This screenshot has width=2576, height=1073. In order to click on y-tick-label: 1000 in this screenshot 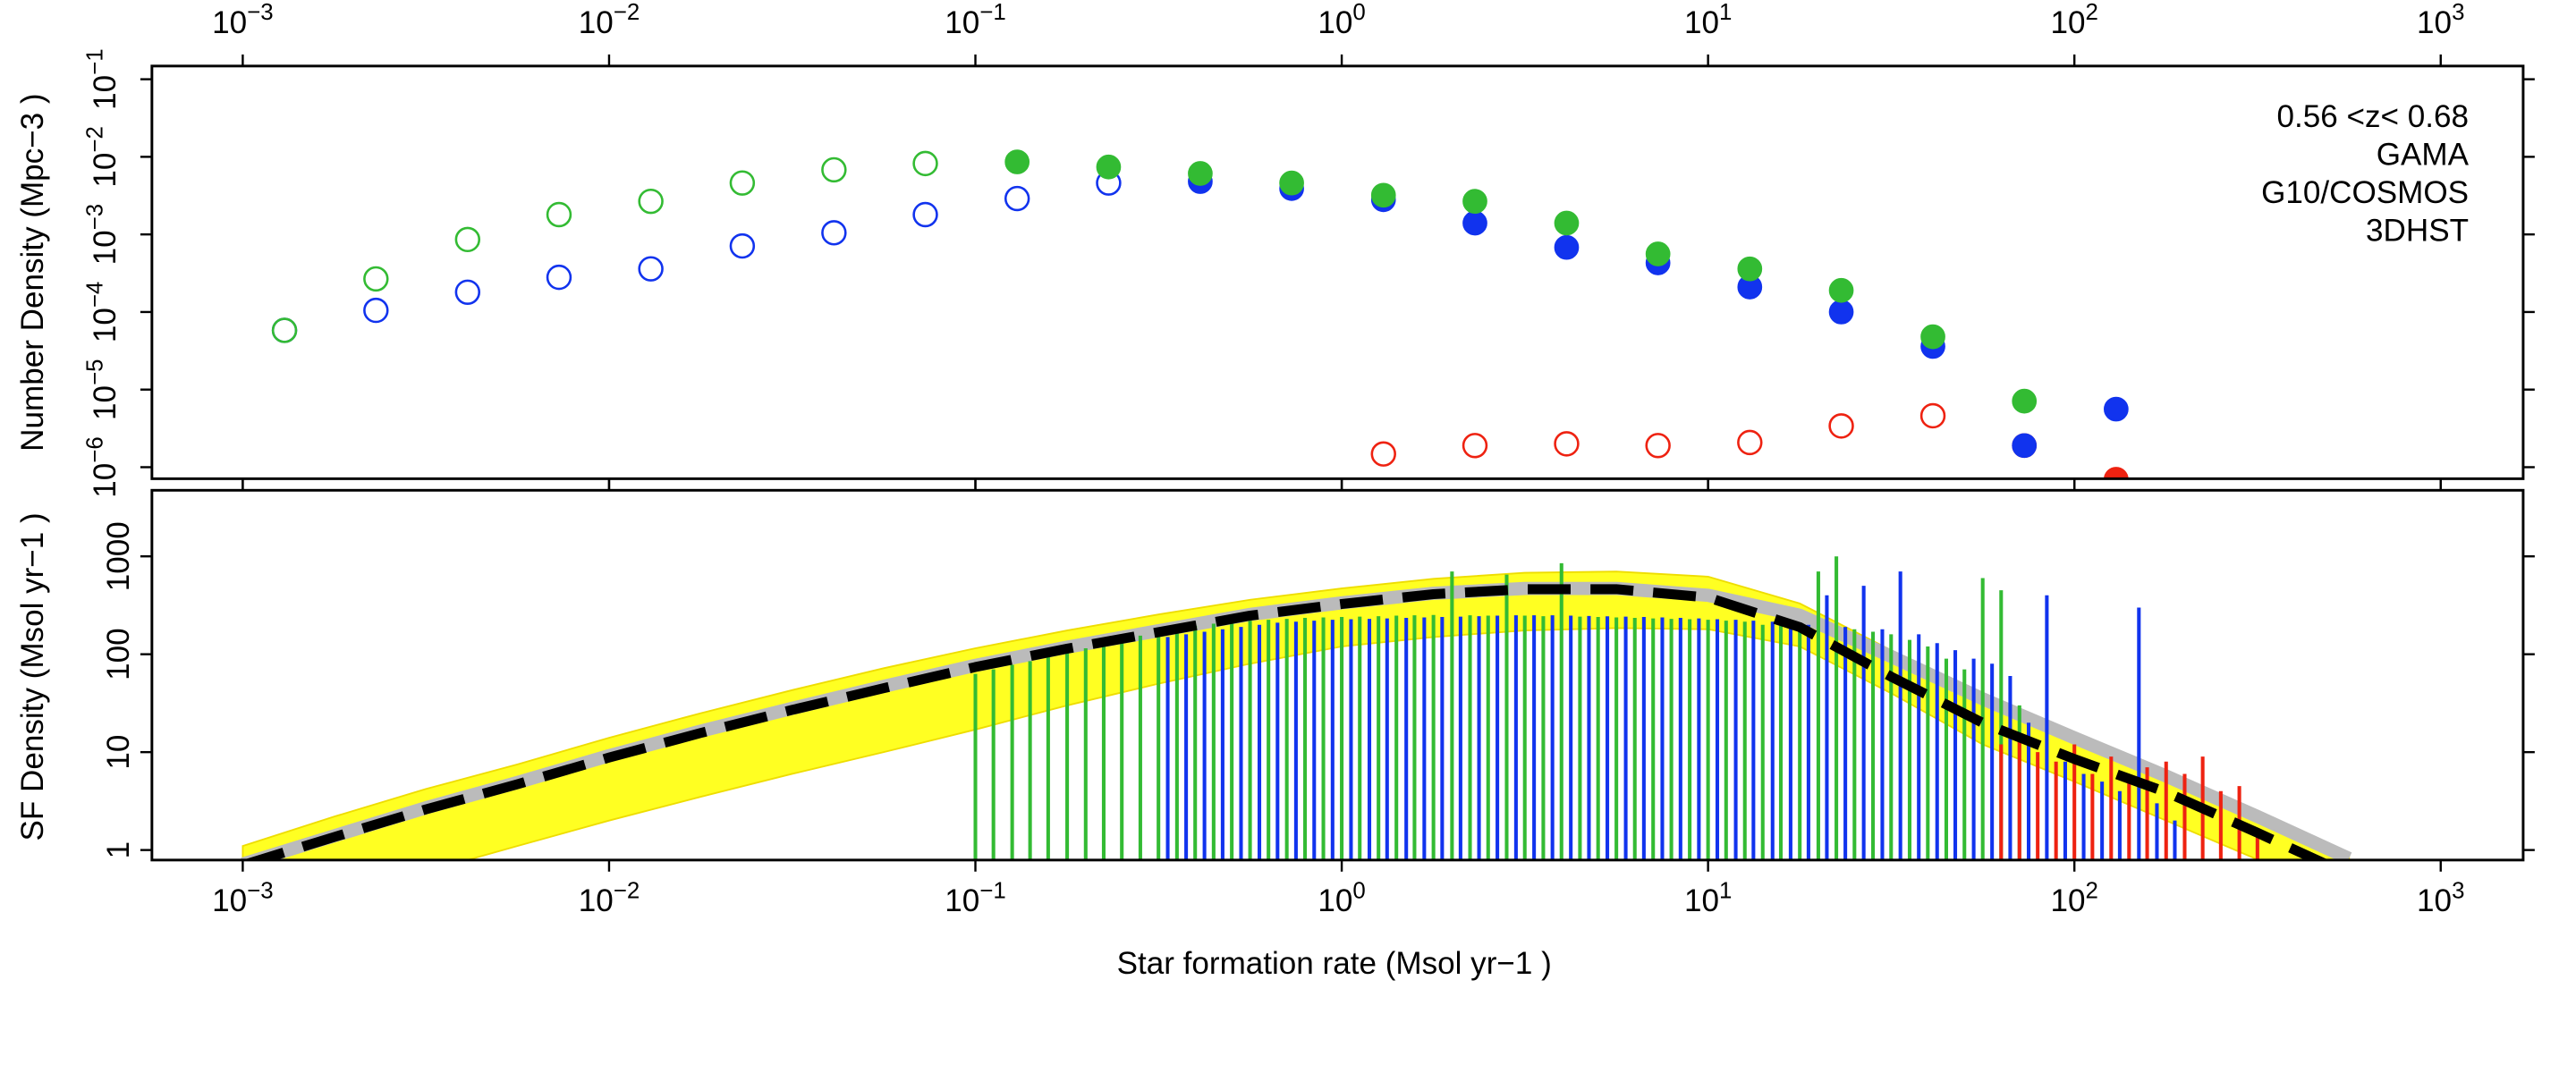, I will do `click(118, 556)`.